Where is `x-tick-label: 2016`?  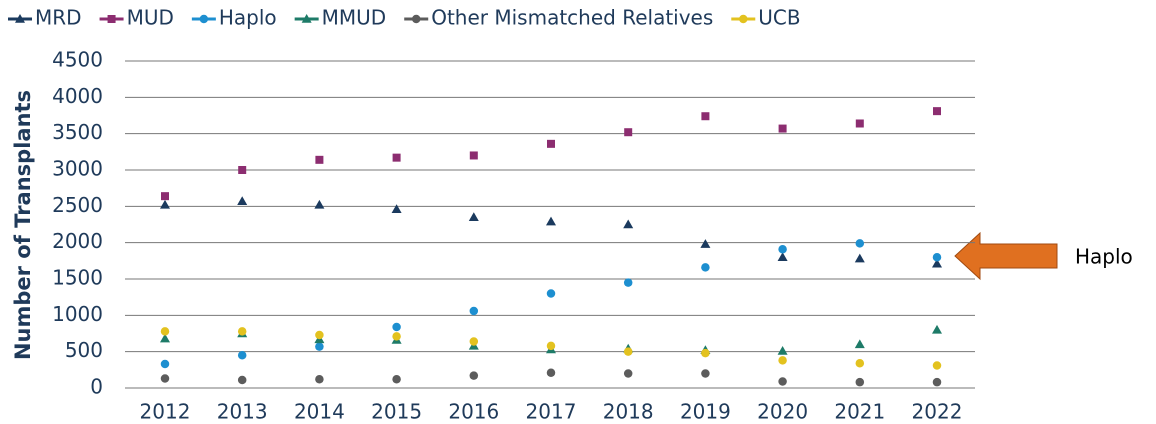 x-tick-label: 2016 is located at coordinates (473, 412).